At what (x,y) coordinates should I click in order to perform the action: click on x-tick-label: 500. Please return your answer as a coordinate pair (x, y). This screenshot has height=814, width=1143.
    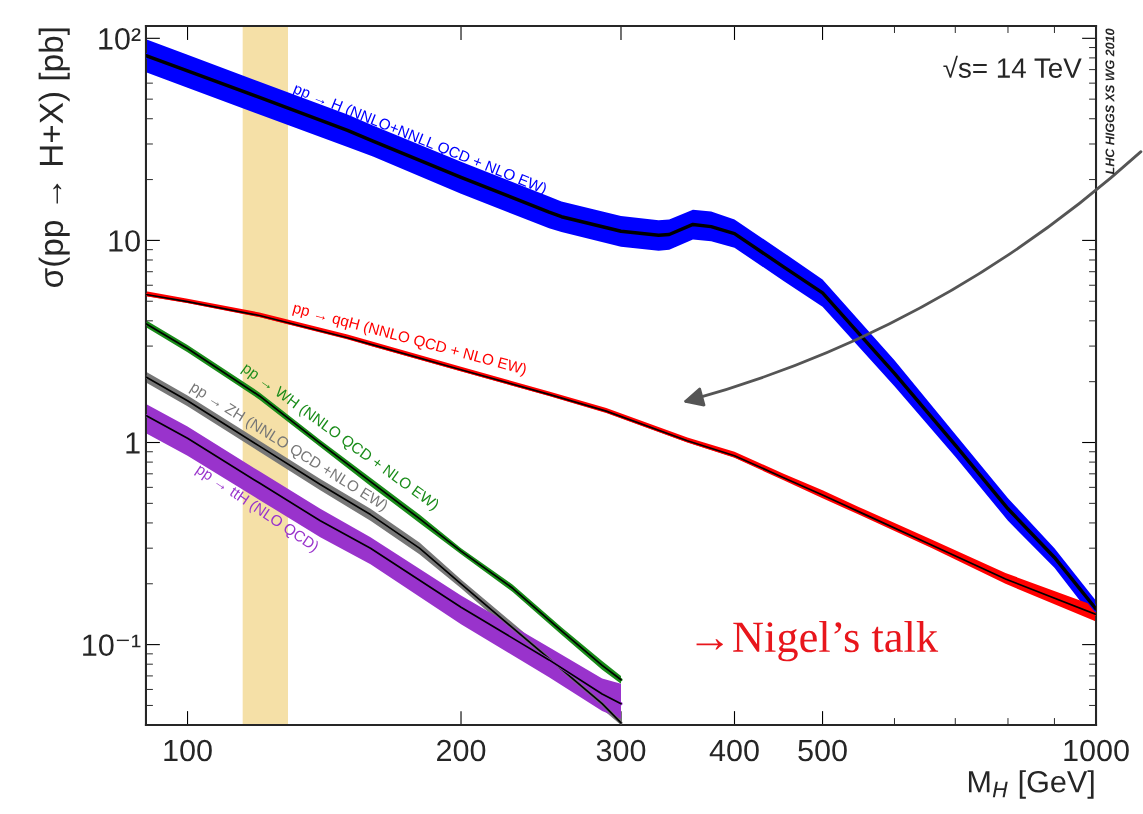
    Looking at the image, I should click on (822, 750).